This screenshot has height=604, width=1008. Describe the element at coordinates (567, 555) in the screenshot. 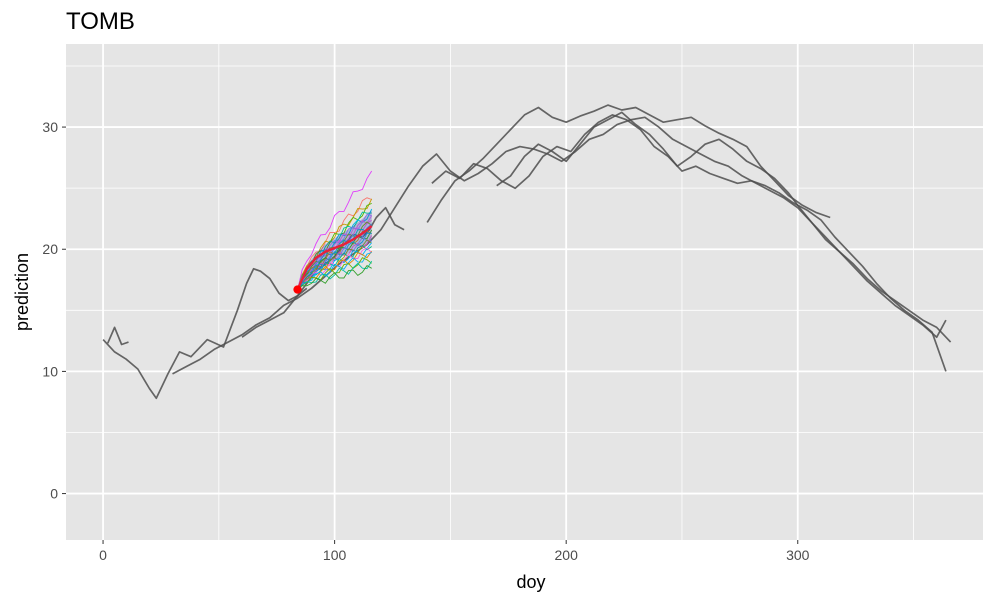

I see `x-tick-label: 200` at that location.